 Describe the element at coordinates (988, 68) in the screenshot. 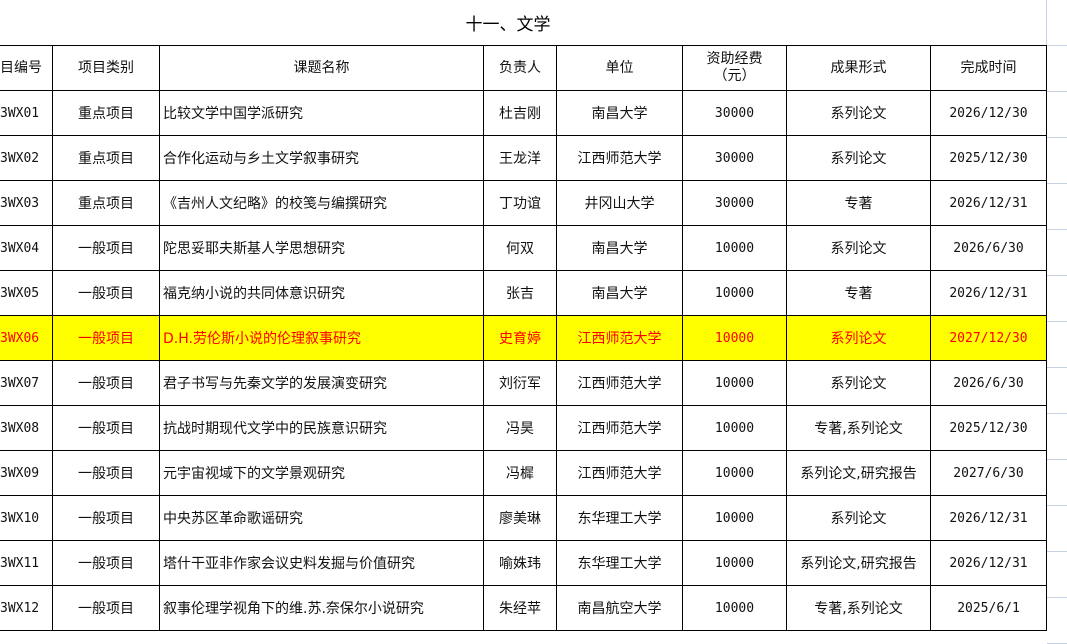

I see `header-date: 完成时间` at that location.